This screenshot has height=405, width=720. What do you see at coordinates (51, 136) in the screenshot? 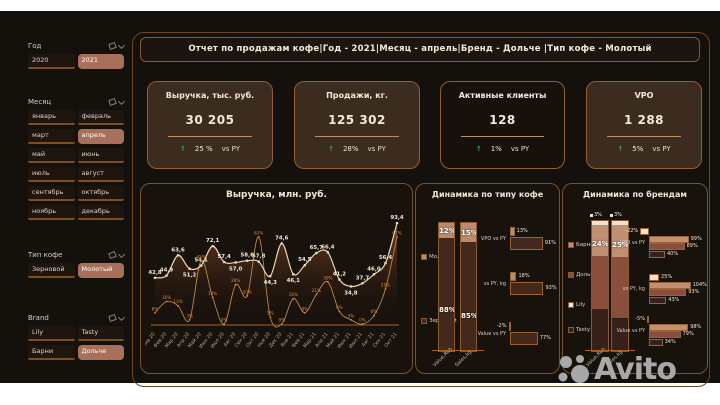
I see `slicer-item-март: март` at bounding box center [51, 136].